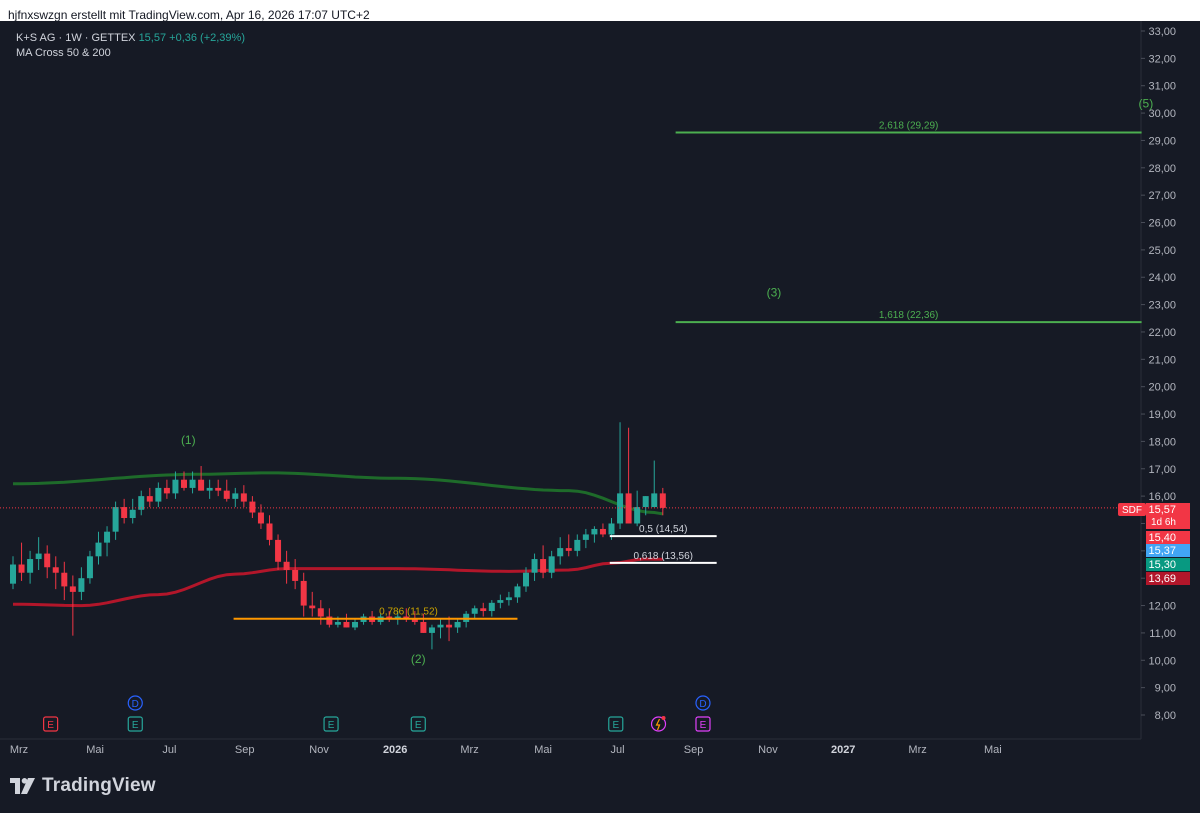 Image resolution: width=1200 pixels, height=813 pixels. Describe the element at coordinates (1132, 509) in the screenshot. I see `sdf-tag` at that location.